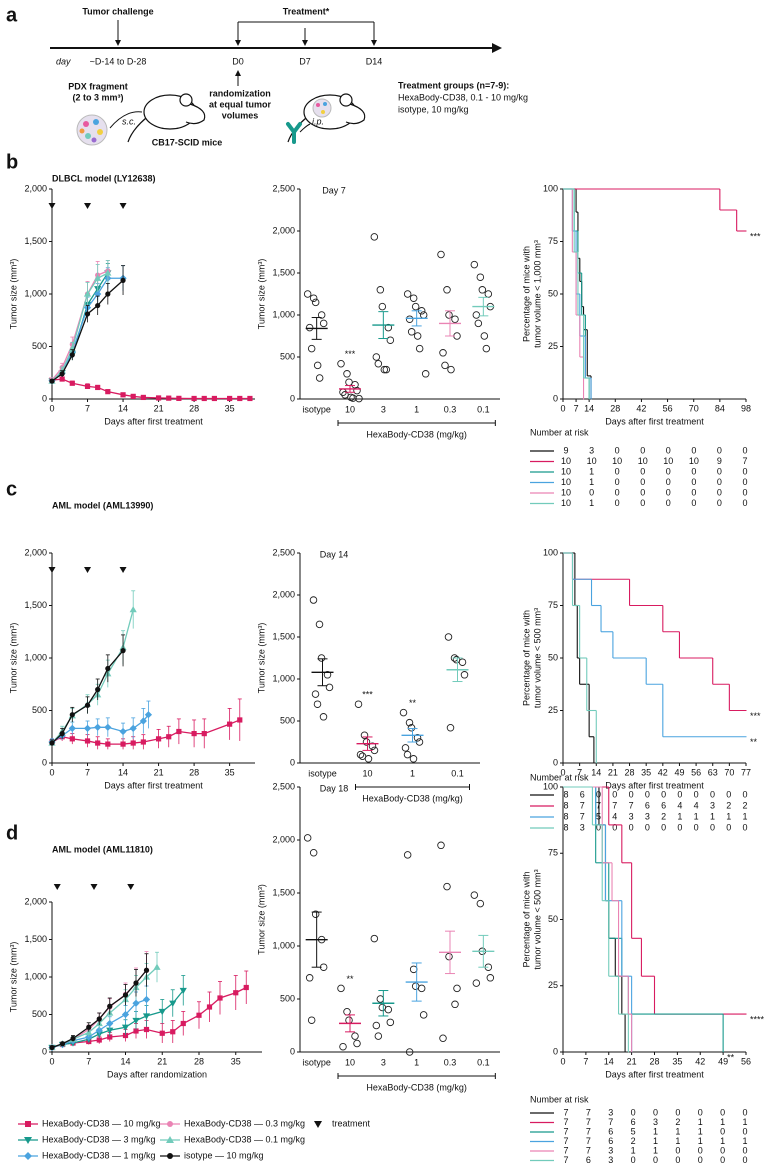  What do you see at coordinates (240, 104) in the screenshot?
I see `randomization: at equal tumor` at bounding box center [240, 104].